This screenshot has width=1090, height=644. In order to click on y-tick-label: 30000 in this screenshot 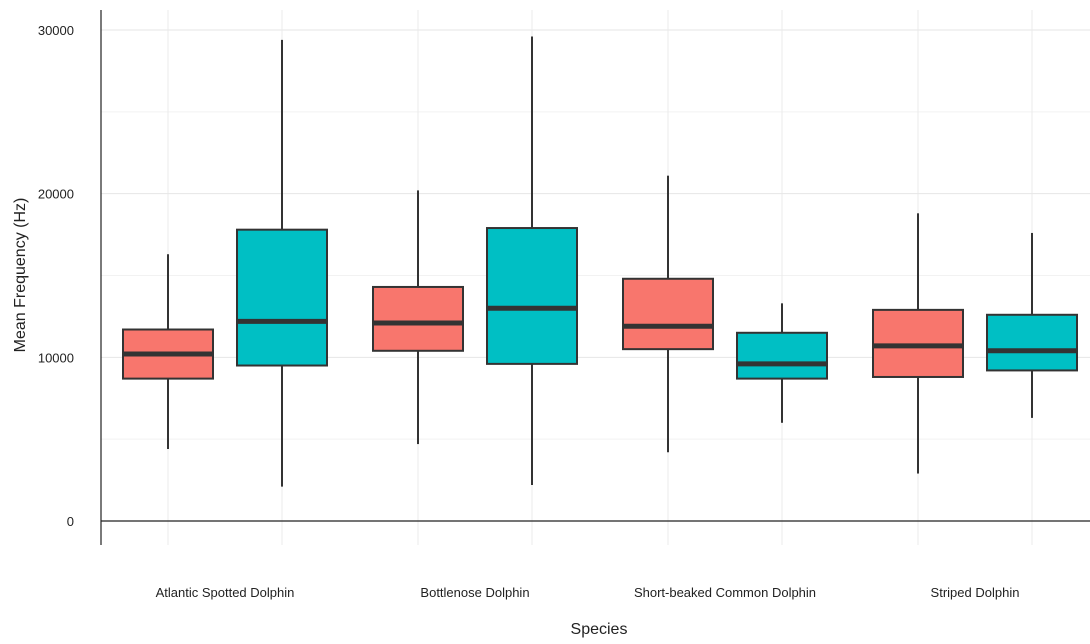, I will do `click(56, 30)`.